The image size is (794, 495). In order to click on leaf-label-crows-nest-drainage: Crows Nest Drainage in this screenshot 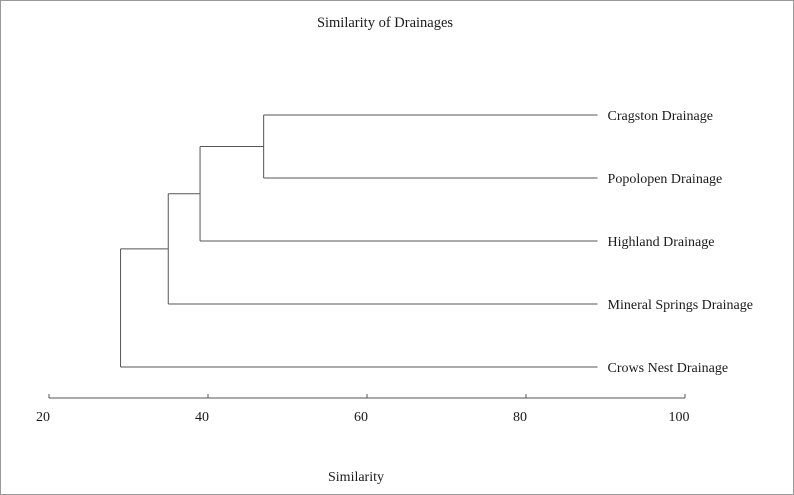, I will do `click(668, 368)`.